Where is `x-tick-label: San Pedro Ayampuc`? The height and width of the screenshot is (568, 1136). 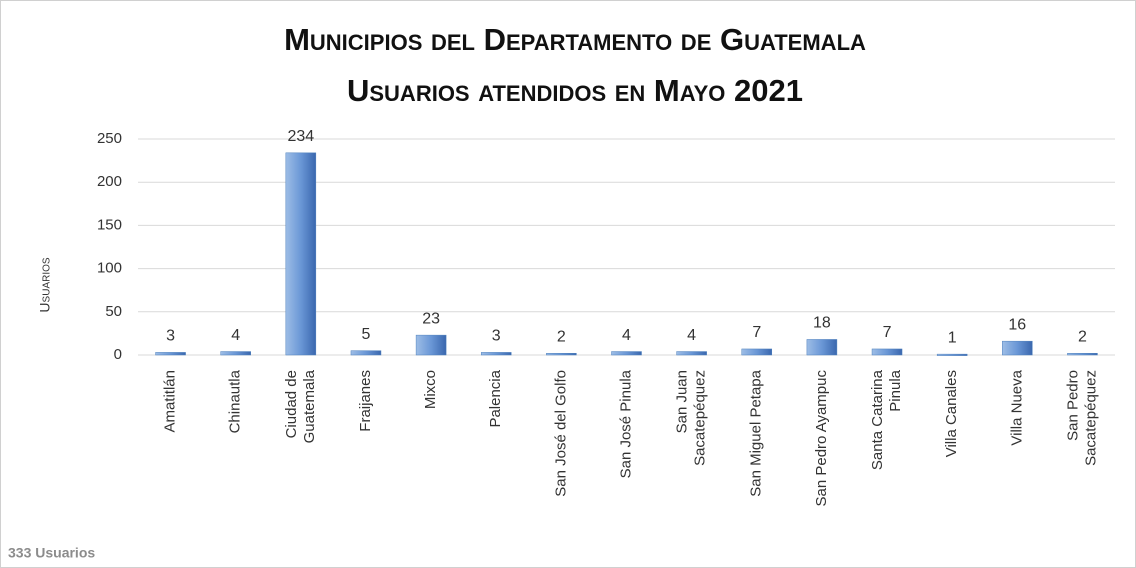
x-tick-label: San Pedro Ayampuc is located at coordinates (821, 438).